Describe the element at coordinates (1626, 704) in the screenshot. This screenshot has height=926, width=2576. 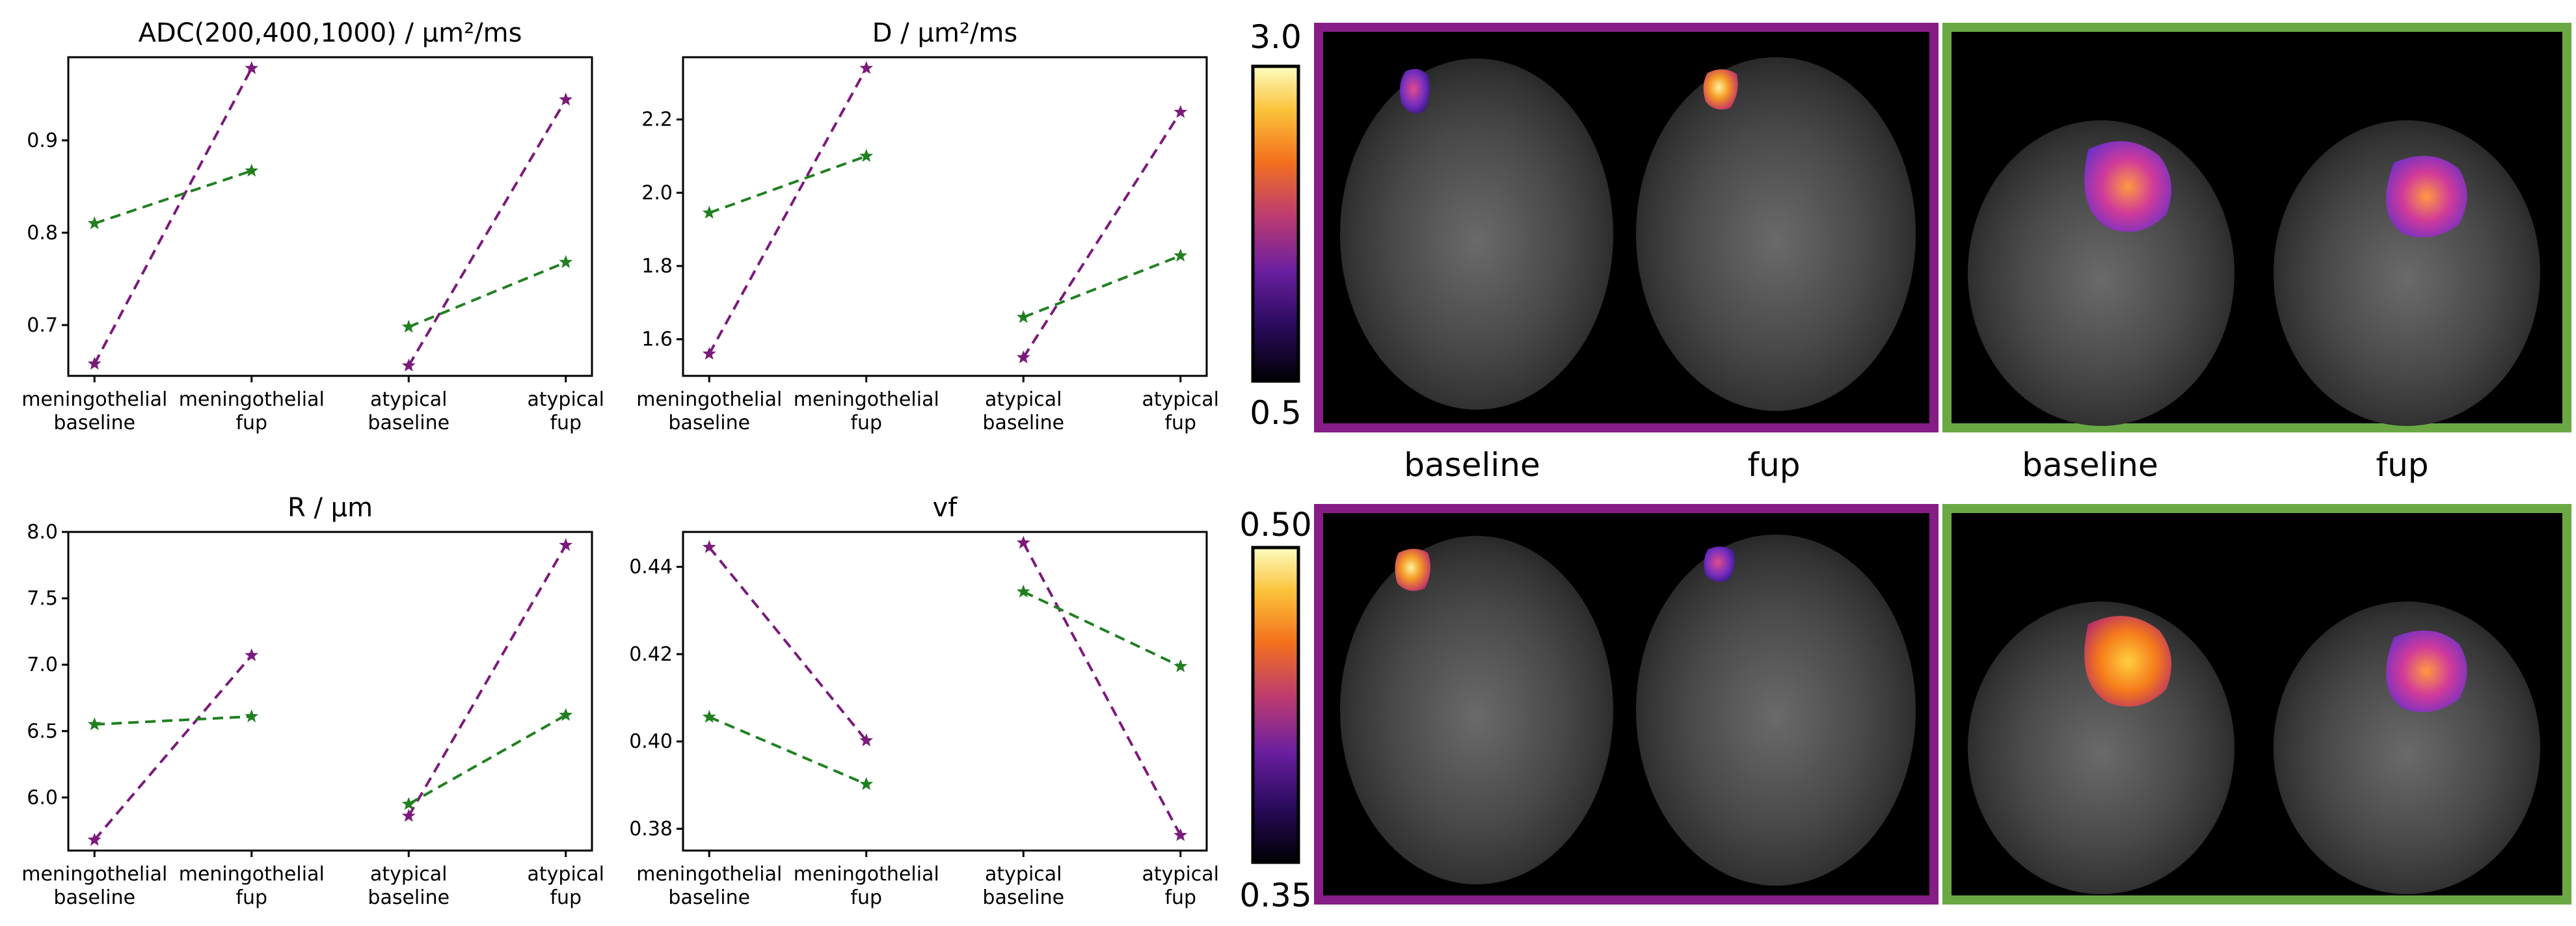
I see `image-panel-bottom-left` at that location.